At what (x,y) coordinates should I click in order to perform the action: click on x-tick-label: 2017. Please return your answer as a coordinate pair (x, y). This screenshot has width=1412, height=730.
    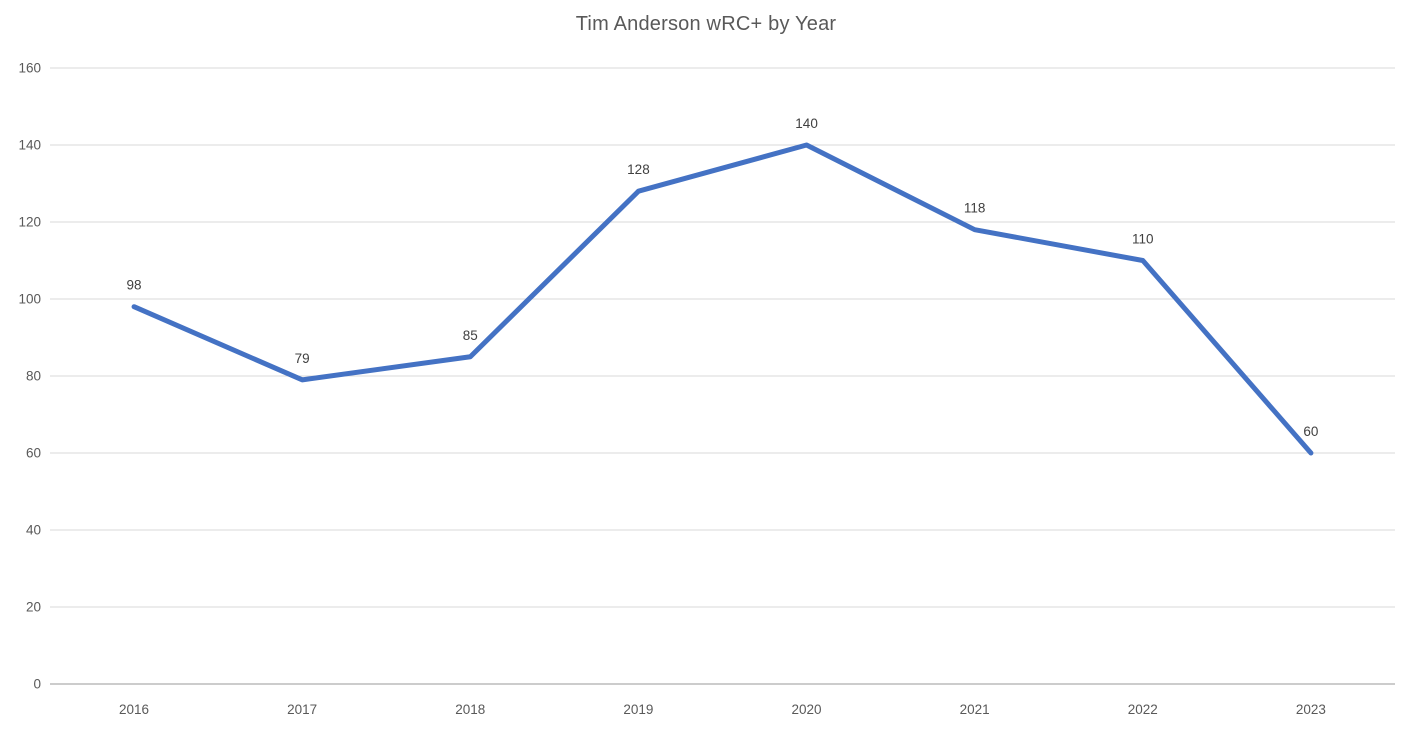
    Looking at the image, I should click on (302, 709).